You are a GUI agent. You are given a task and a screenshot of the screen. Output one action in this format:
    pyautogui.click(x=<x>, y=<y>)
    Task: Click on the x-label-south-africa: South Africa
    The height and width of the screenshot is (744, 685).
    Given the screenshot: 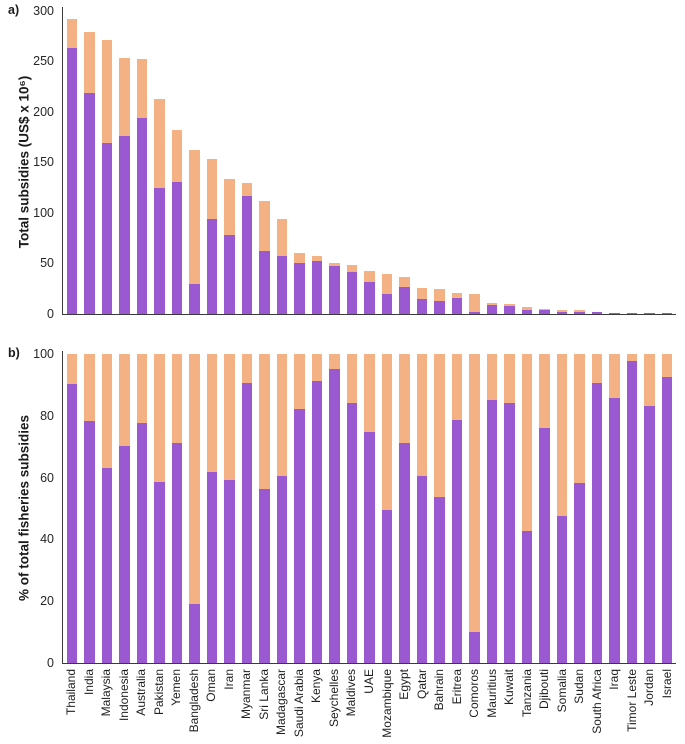 What is the action you would take?
    pyautogui.click(x=596, y=701)
    